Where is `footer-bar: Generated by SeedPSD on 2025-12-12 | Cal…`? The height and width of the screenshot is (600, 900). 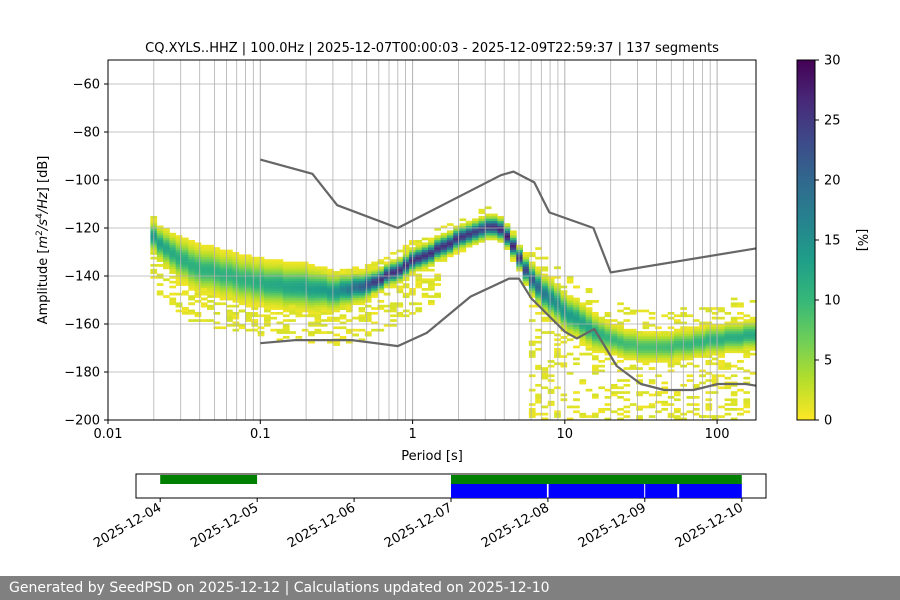
footer-bar: Generated by SeedPSD on 2025-12-12 | Cal… is located at coordinates (450, 588).